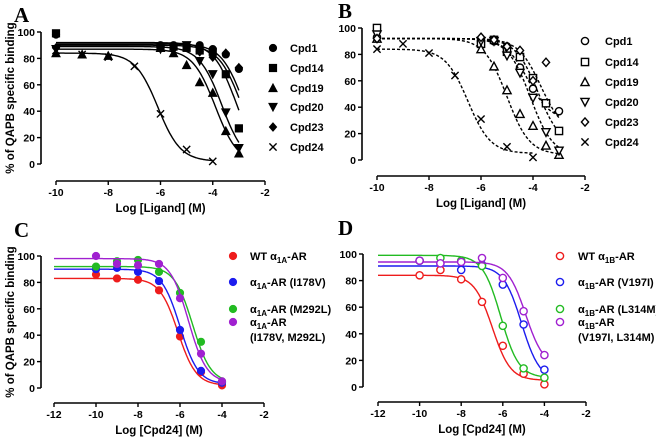  Describe the element at coordinates (625, 310) in the screenshot. I see `legend-label-suffix: -AR (L314M)` at that location.